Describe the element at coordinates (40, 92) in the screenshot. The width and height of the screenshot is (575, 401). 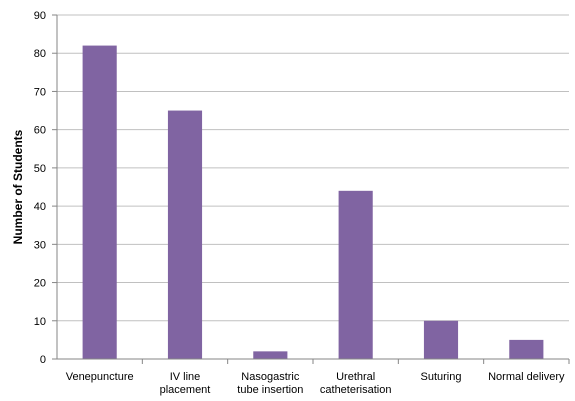
I see `y-tick-label: 70` at that location.